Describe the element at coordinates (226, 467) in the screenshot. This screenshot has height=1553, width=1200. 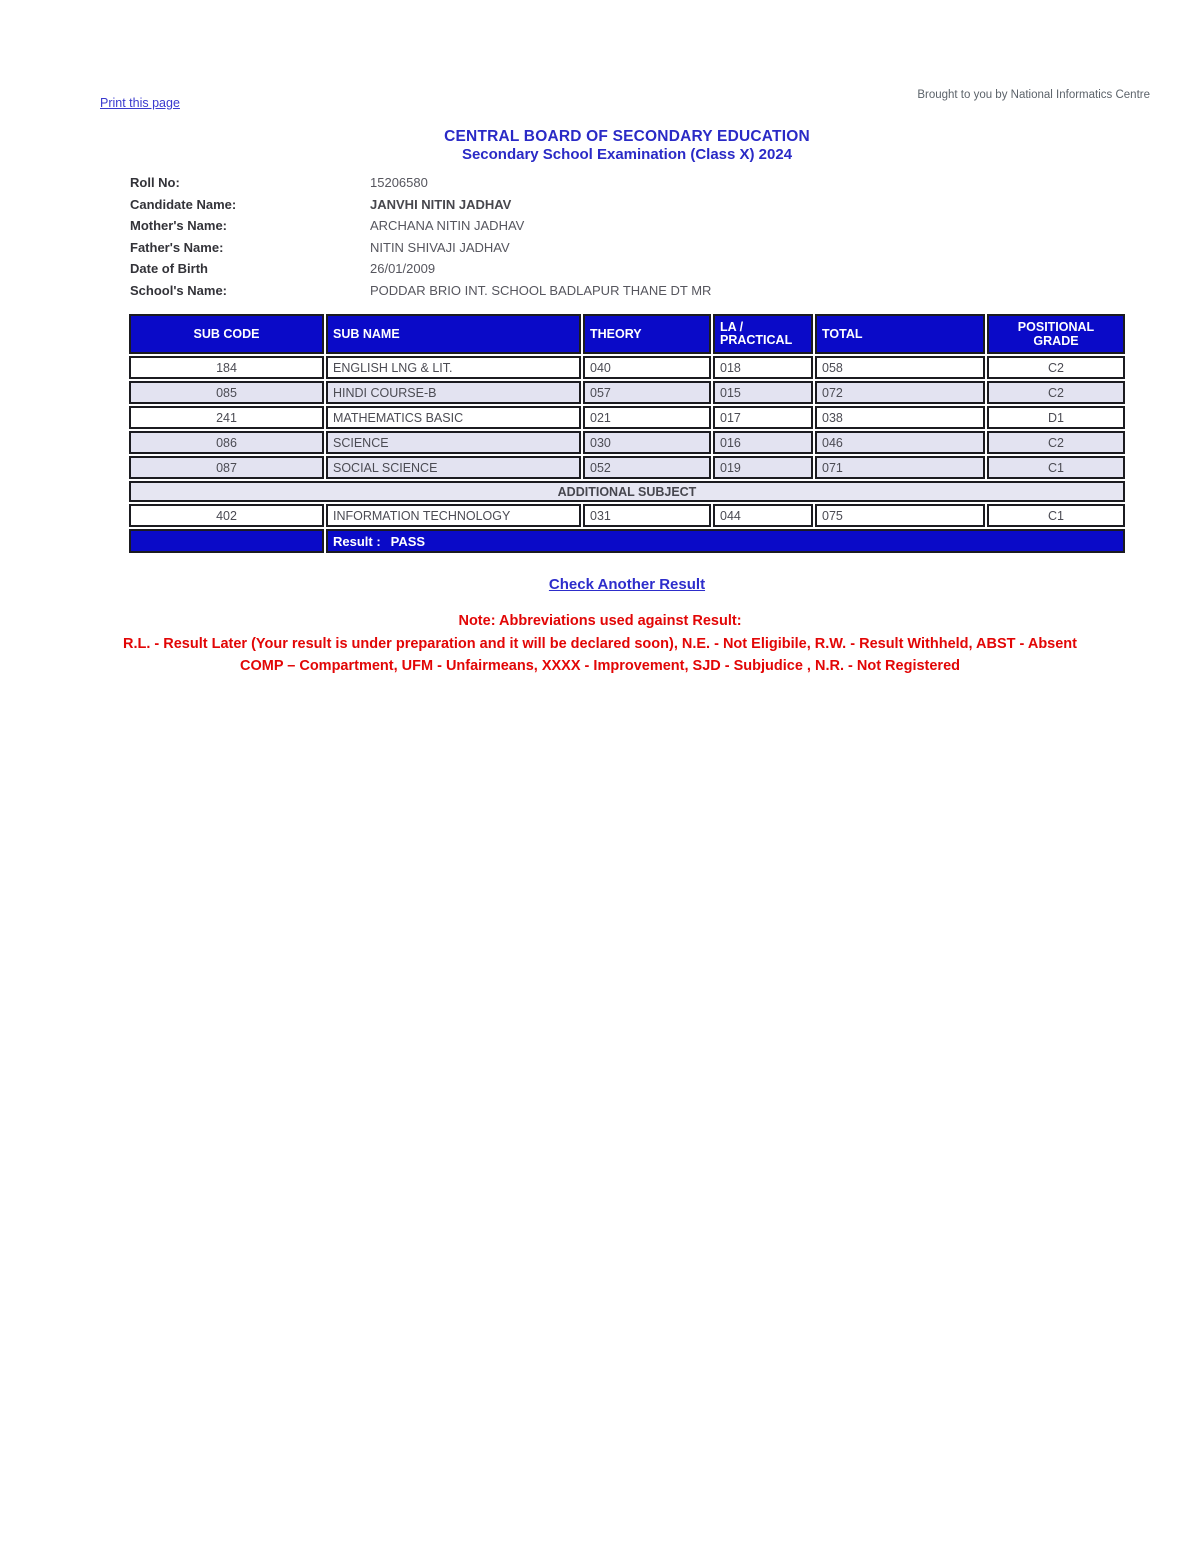
I see `cell-sub-code: 087` at that location.